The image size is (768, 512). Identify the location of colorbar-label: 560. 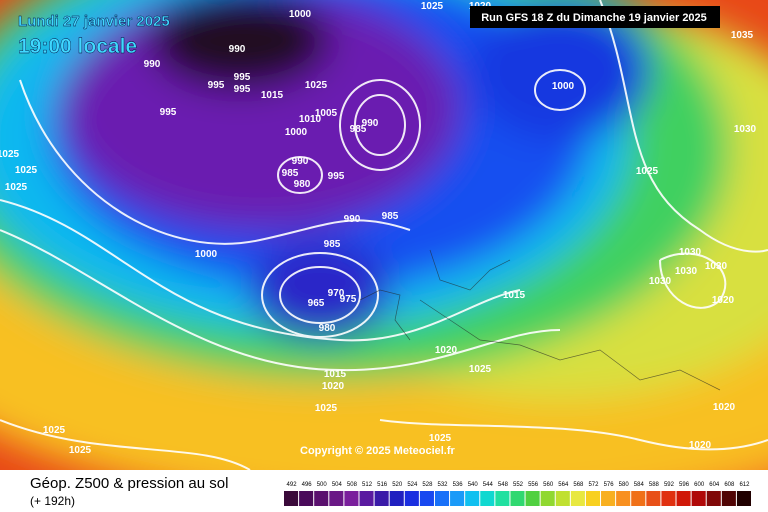
(548, 485).